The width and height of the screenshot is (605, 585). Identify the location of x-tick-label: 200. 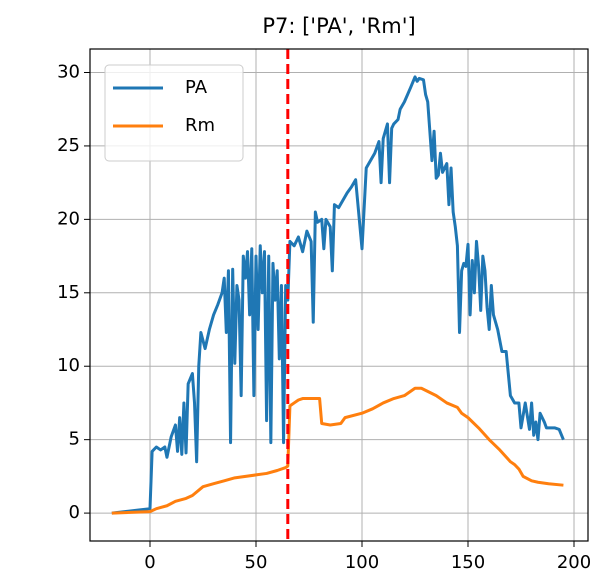
(574, 562).